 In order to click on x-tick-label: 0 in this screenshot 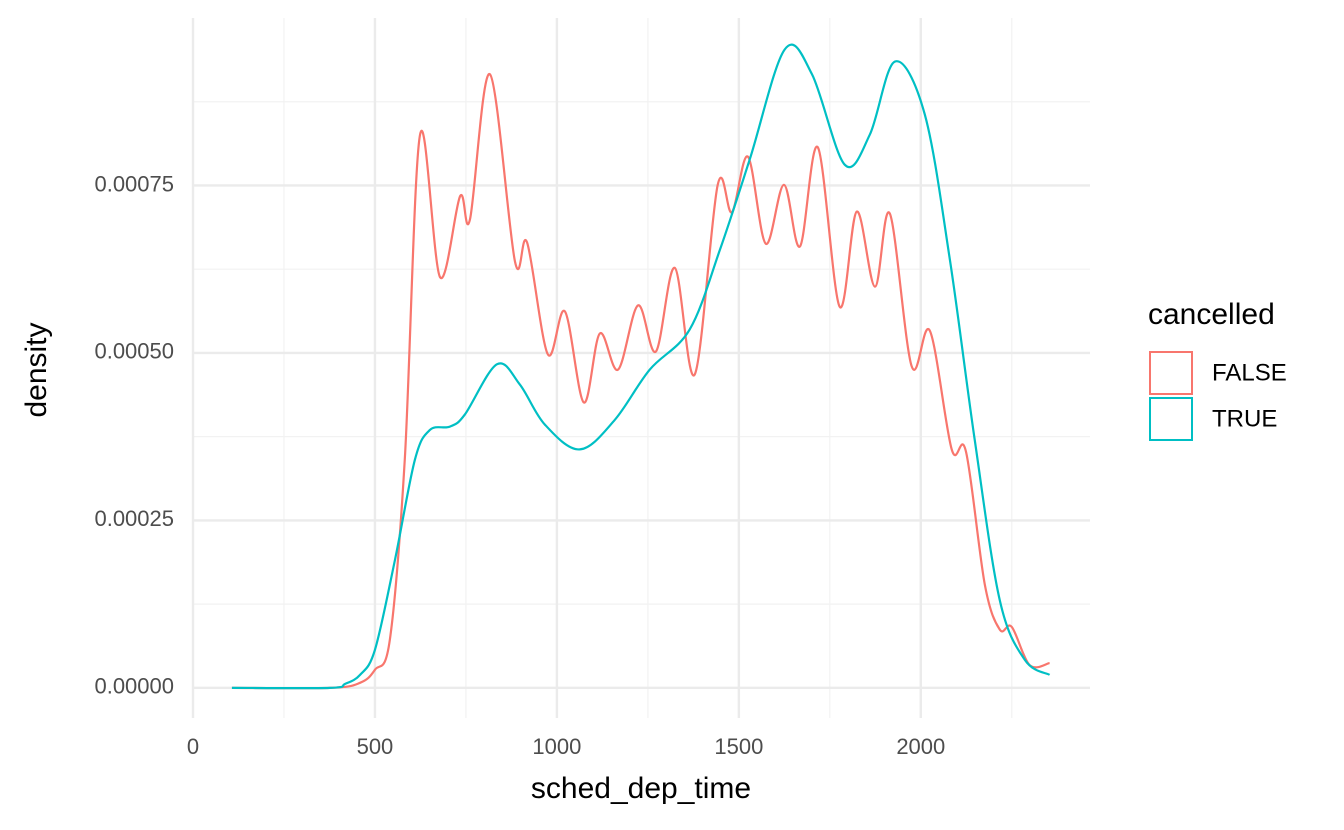, I will do `click(193, 746)`.